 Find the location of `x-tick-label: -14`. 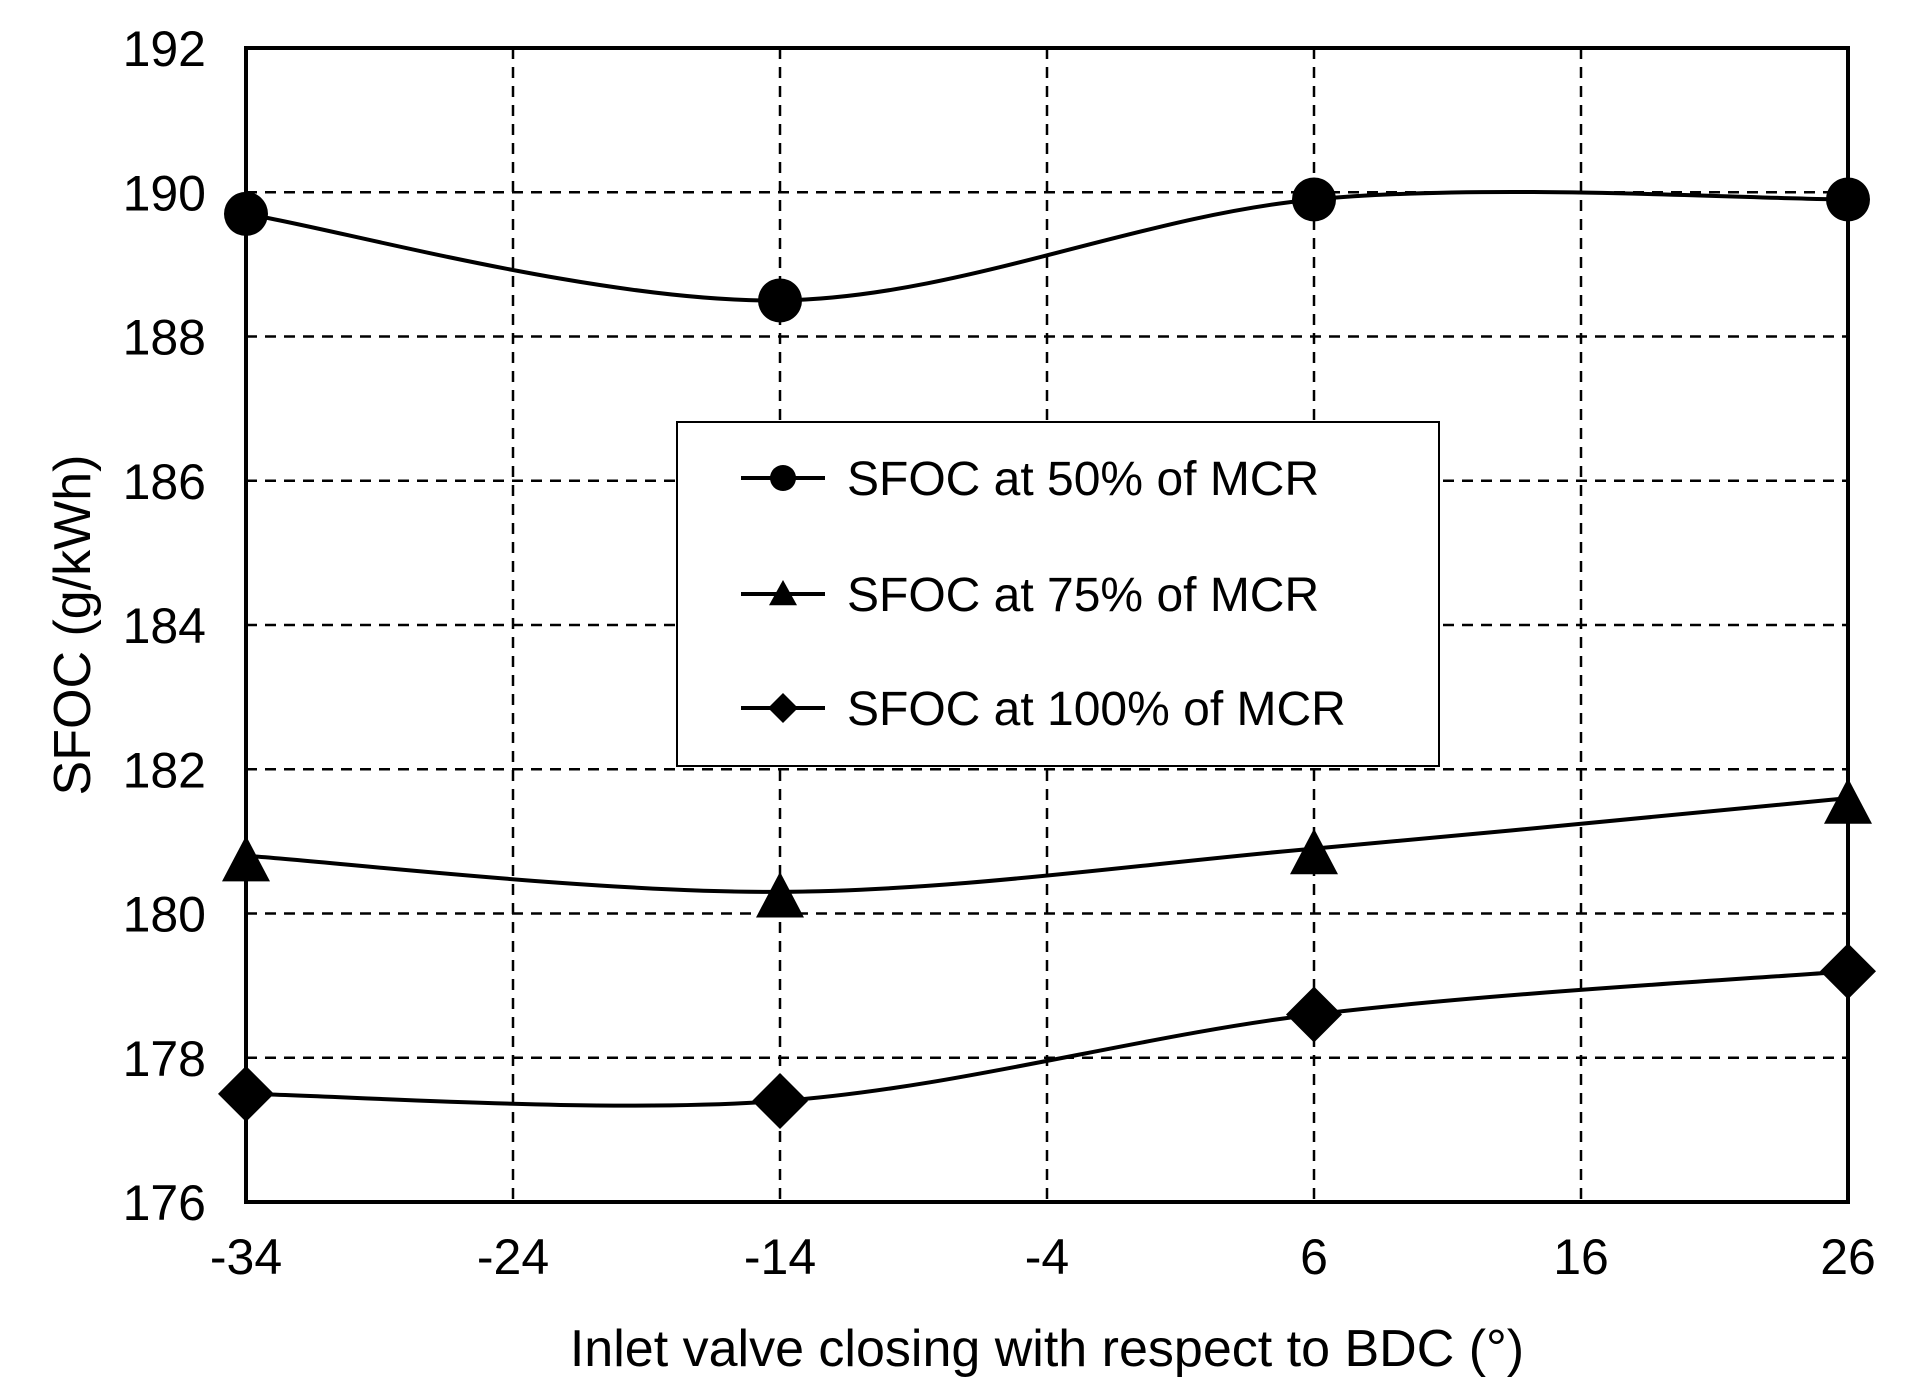

x-tick-label: -14 is located at coordinates (780, 1257).